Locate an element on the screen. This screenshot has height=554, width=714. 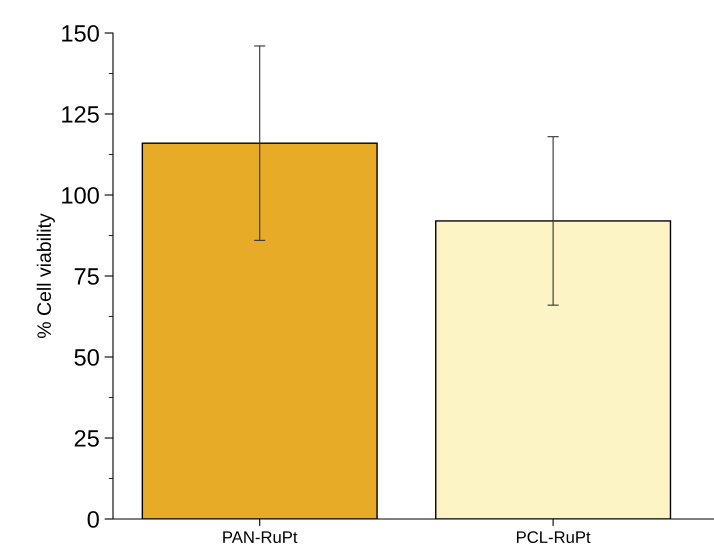
x-tick-label: PCL-RuPt is located at coordinates (553, 537).